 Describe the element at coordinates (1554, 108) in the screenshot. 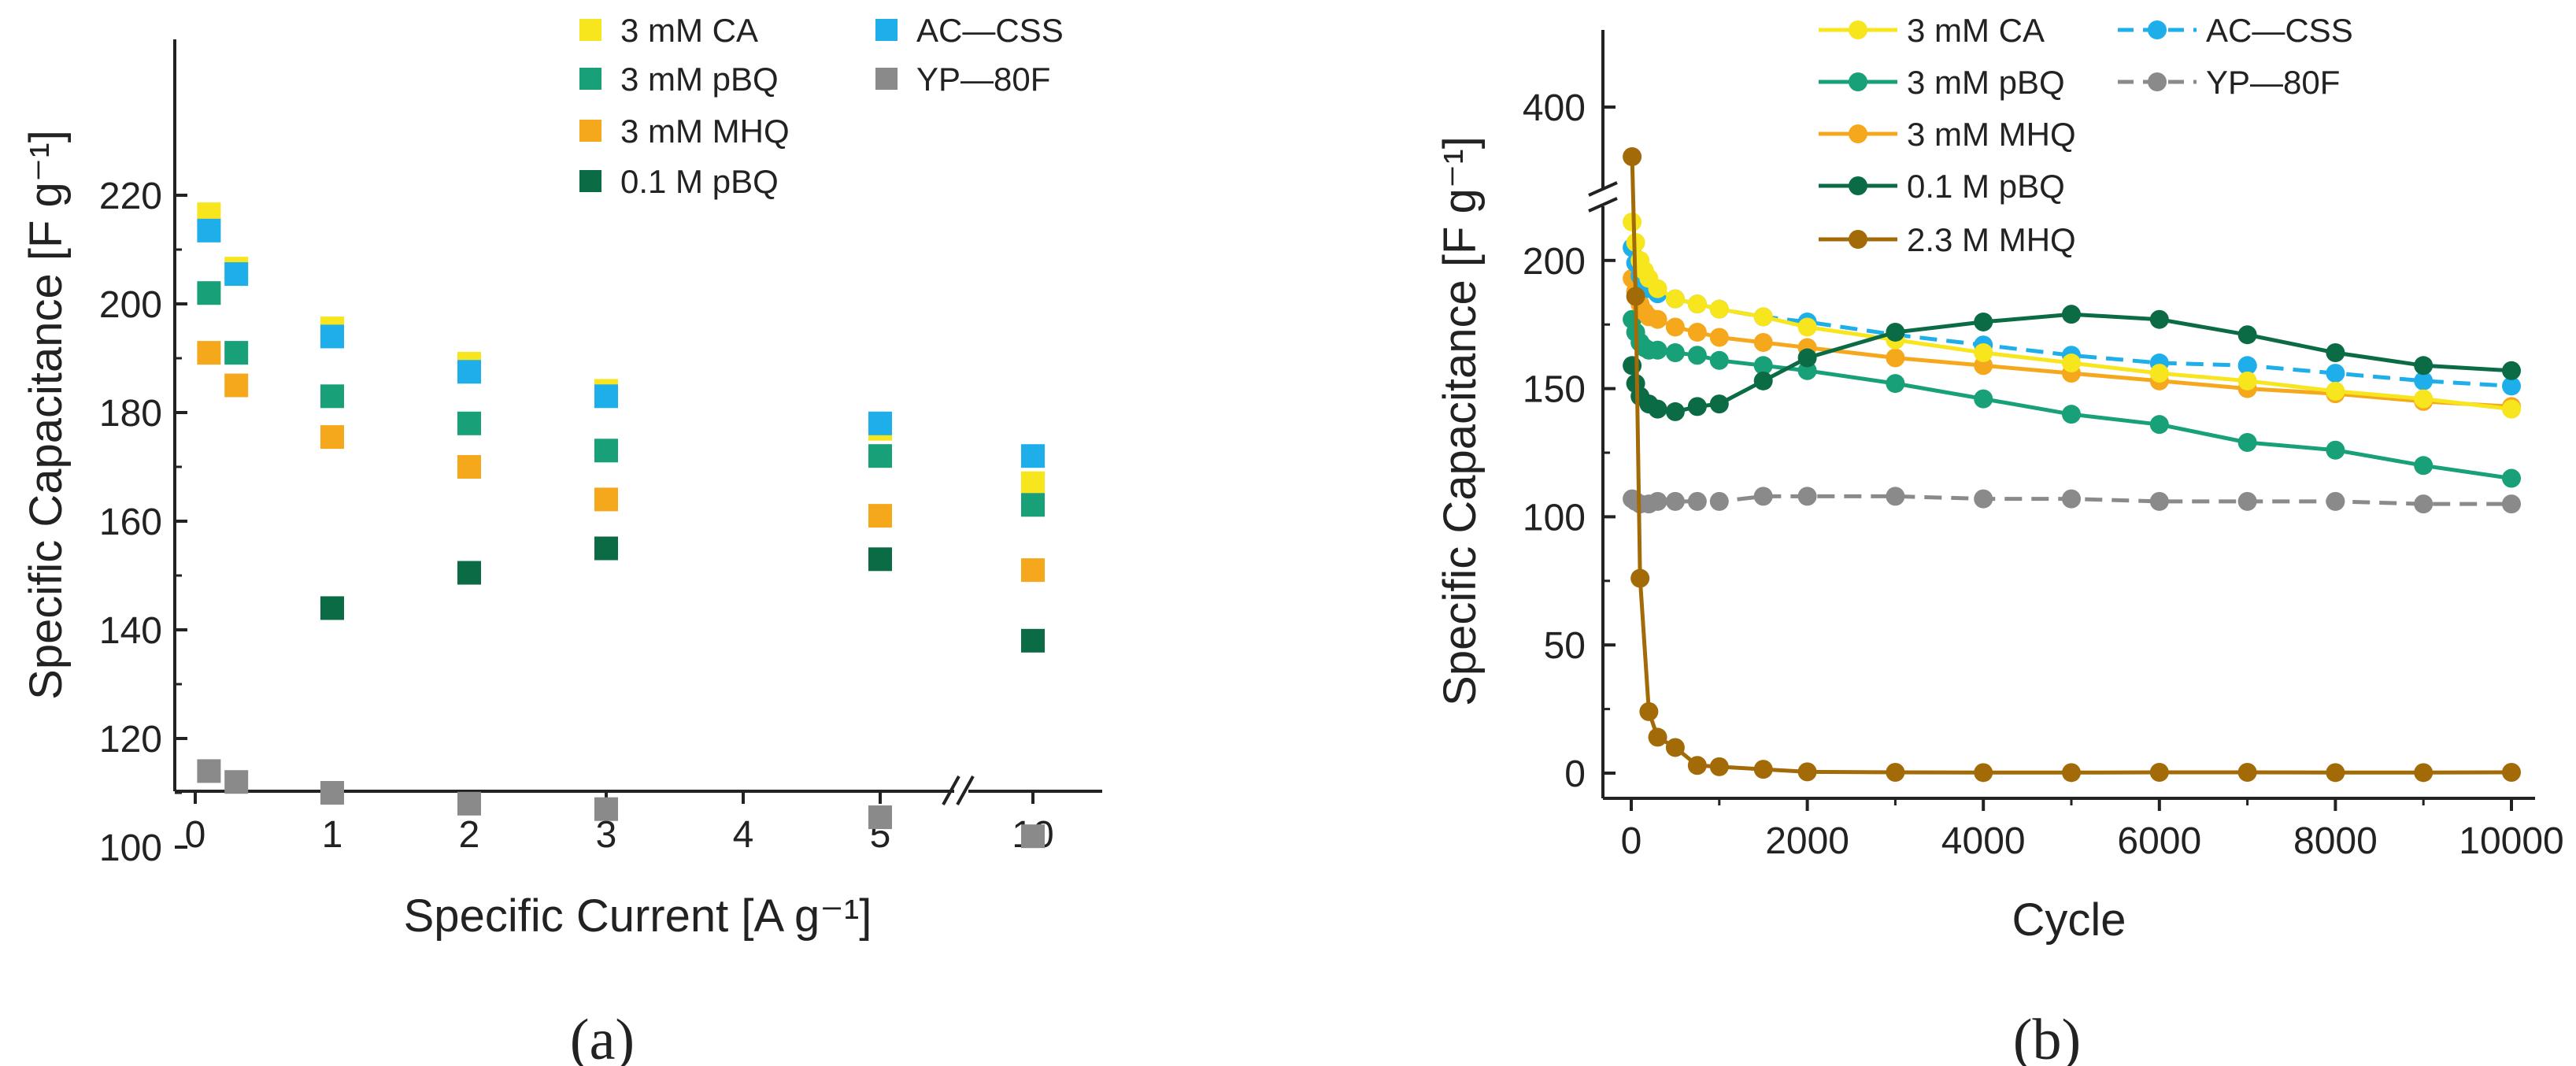

I see `y-tick-label: 400` at that location.